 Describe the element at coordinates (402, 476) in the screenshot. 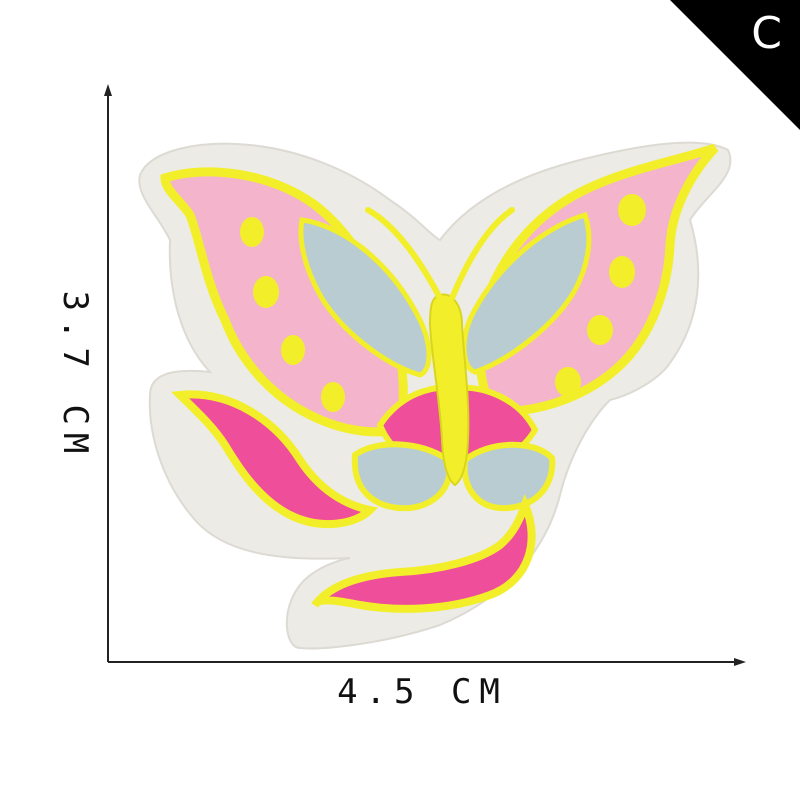

I see `lower-left-wing` at that location.